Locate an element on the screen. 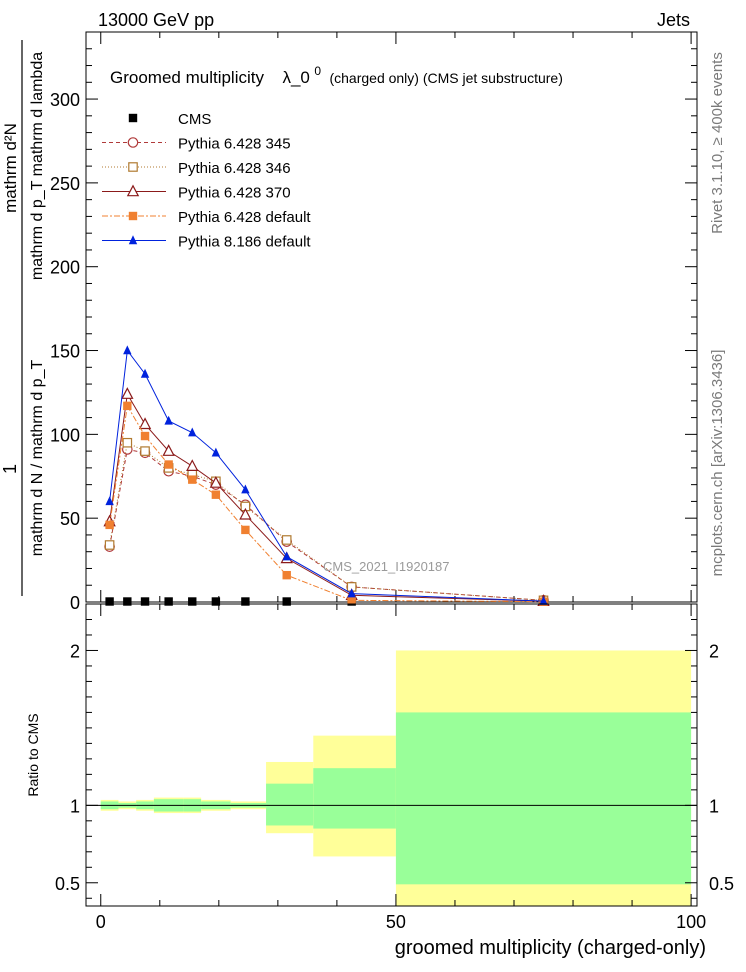  legend-label: CMS is located at coordinates (194, 119).